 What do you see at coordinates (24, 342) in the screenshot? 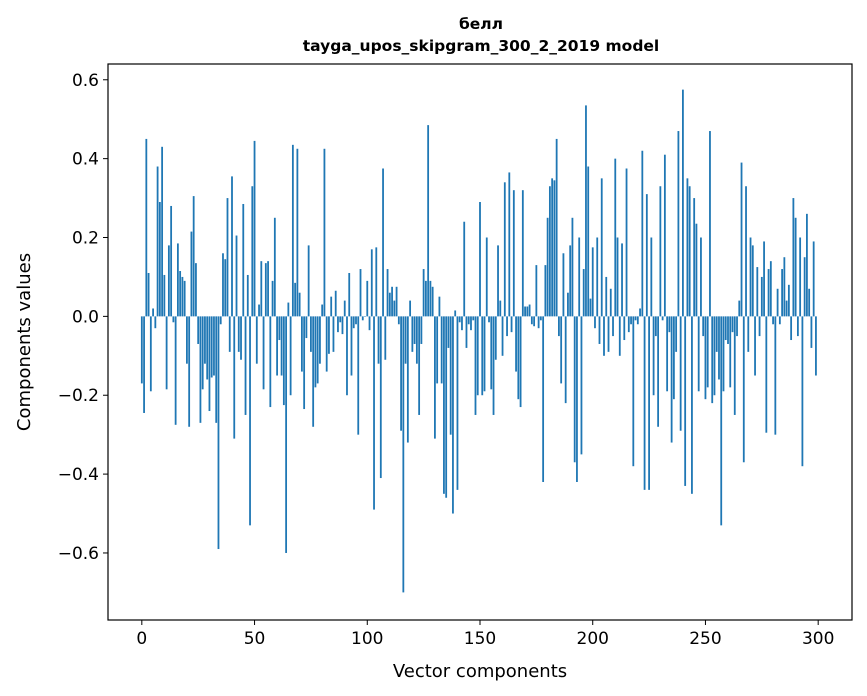
I see `y-axis-label: Components values` at bounding box center [24, 342].